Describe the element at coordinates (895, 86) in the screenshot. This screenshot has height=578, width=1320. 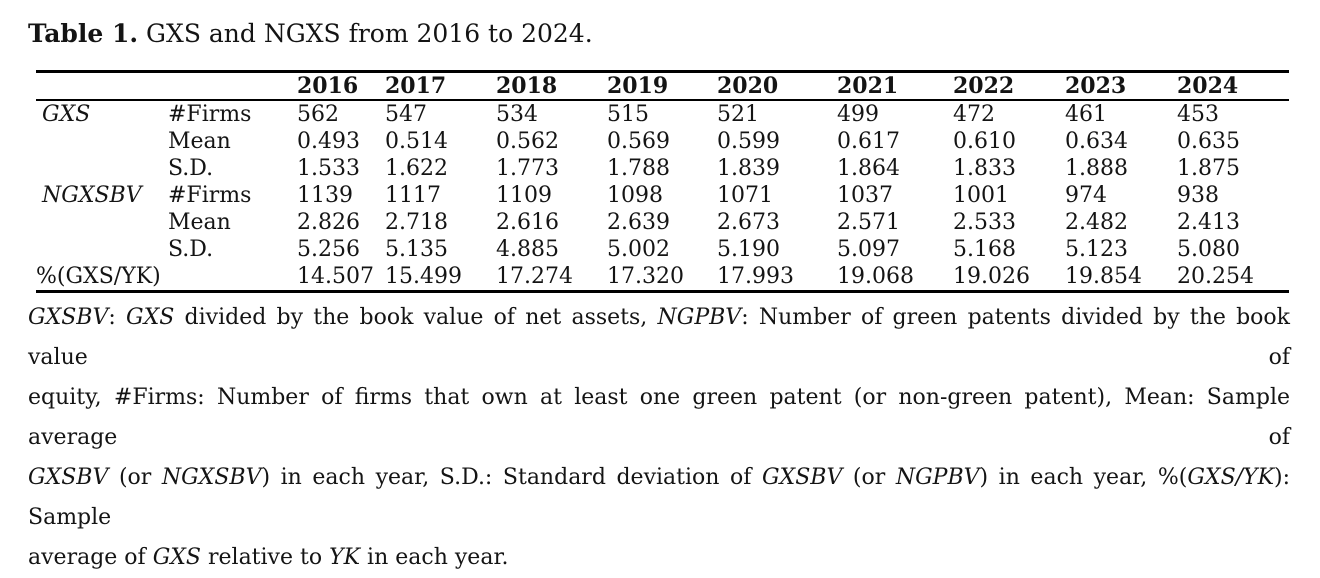
I see `column-header-year: 2021` at that location.